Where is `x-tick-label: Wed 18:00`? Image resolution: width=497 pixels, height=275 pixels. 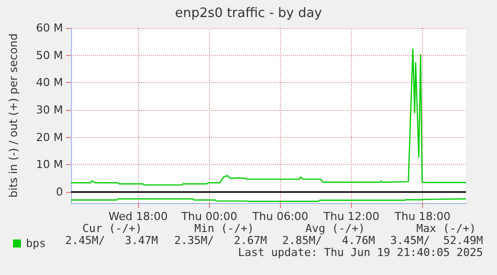 x-tick-label: Wed 18:00 is located at coordinates (138, 216).